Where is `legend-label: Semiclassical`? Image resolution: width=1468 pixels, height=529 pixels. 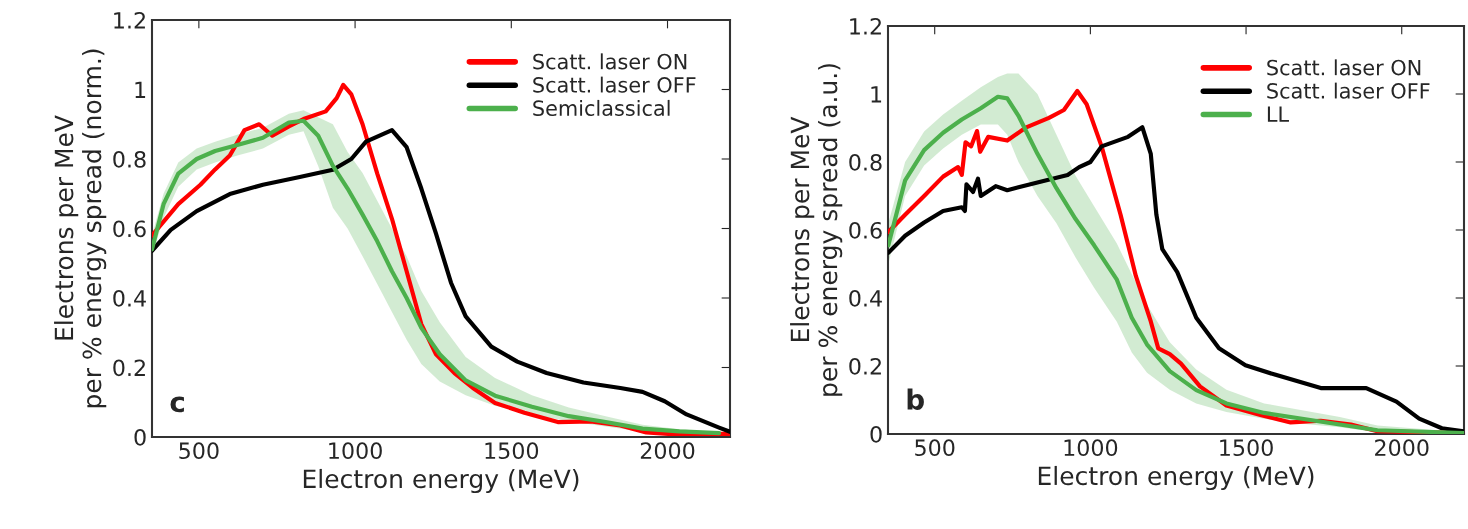 legend-label: Semiclassical is located at coordinates (601, 108).